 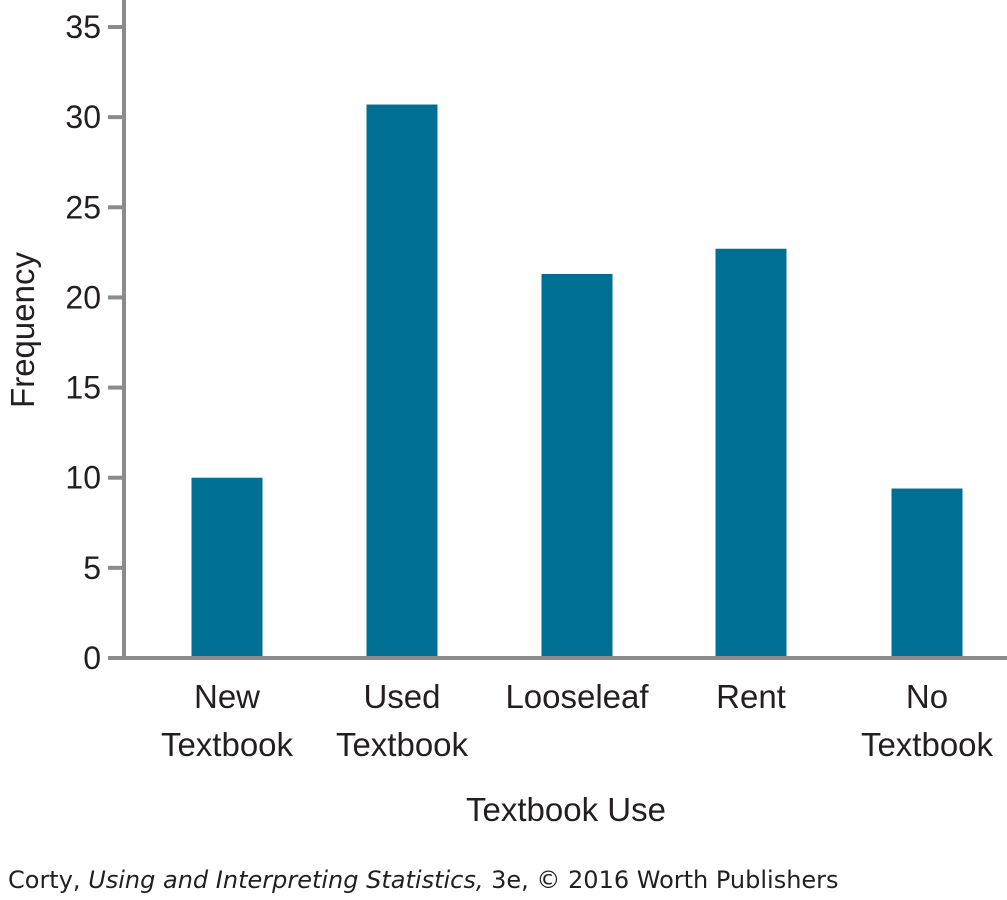 What do you see at coordinates (927, 696) in the screenshot?
I see `x-category-label: No` at bounding box center [927, 696].